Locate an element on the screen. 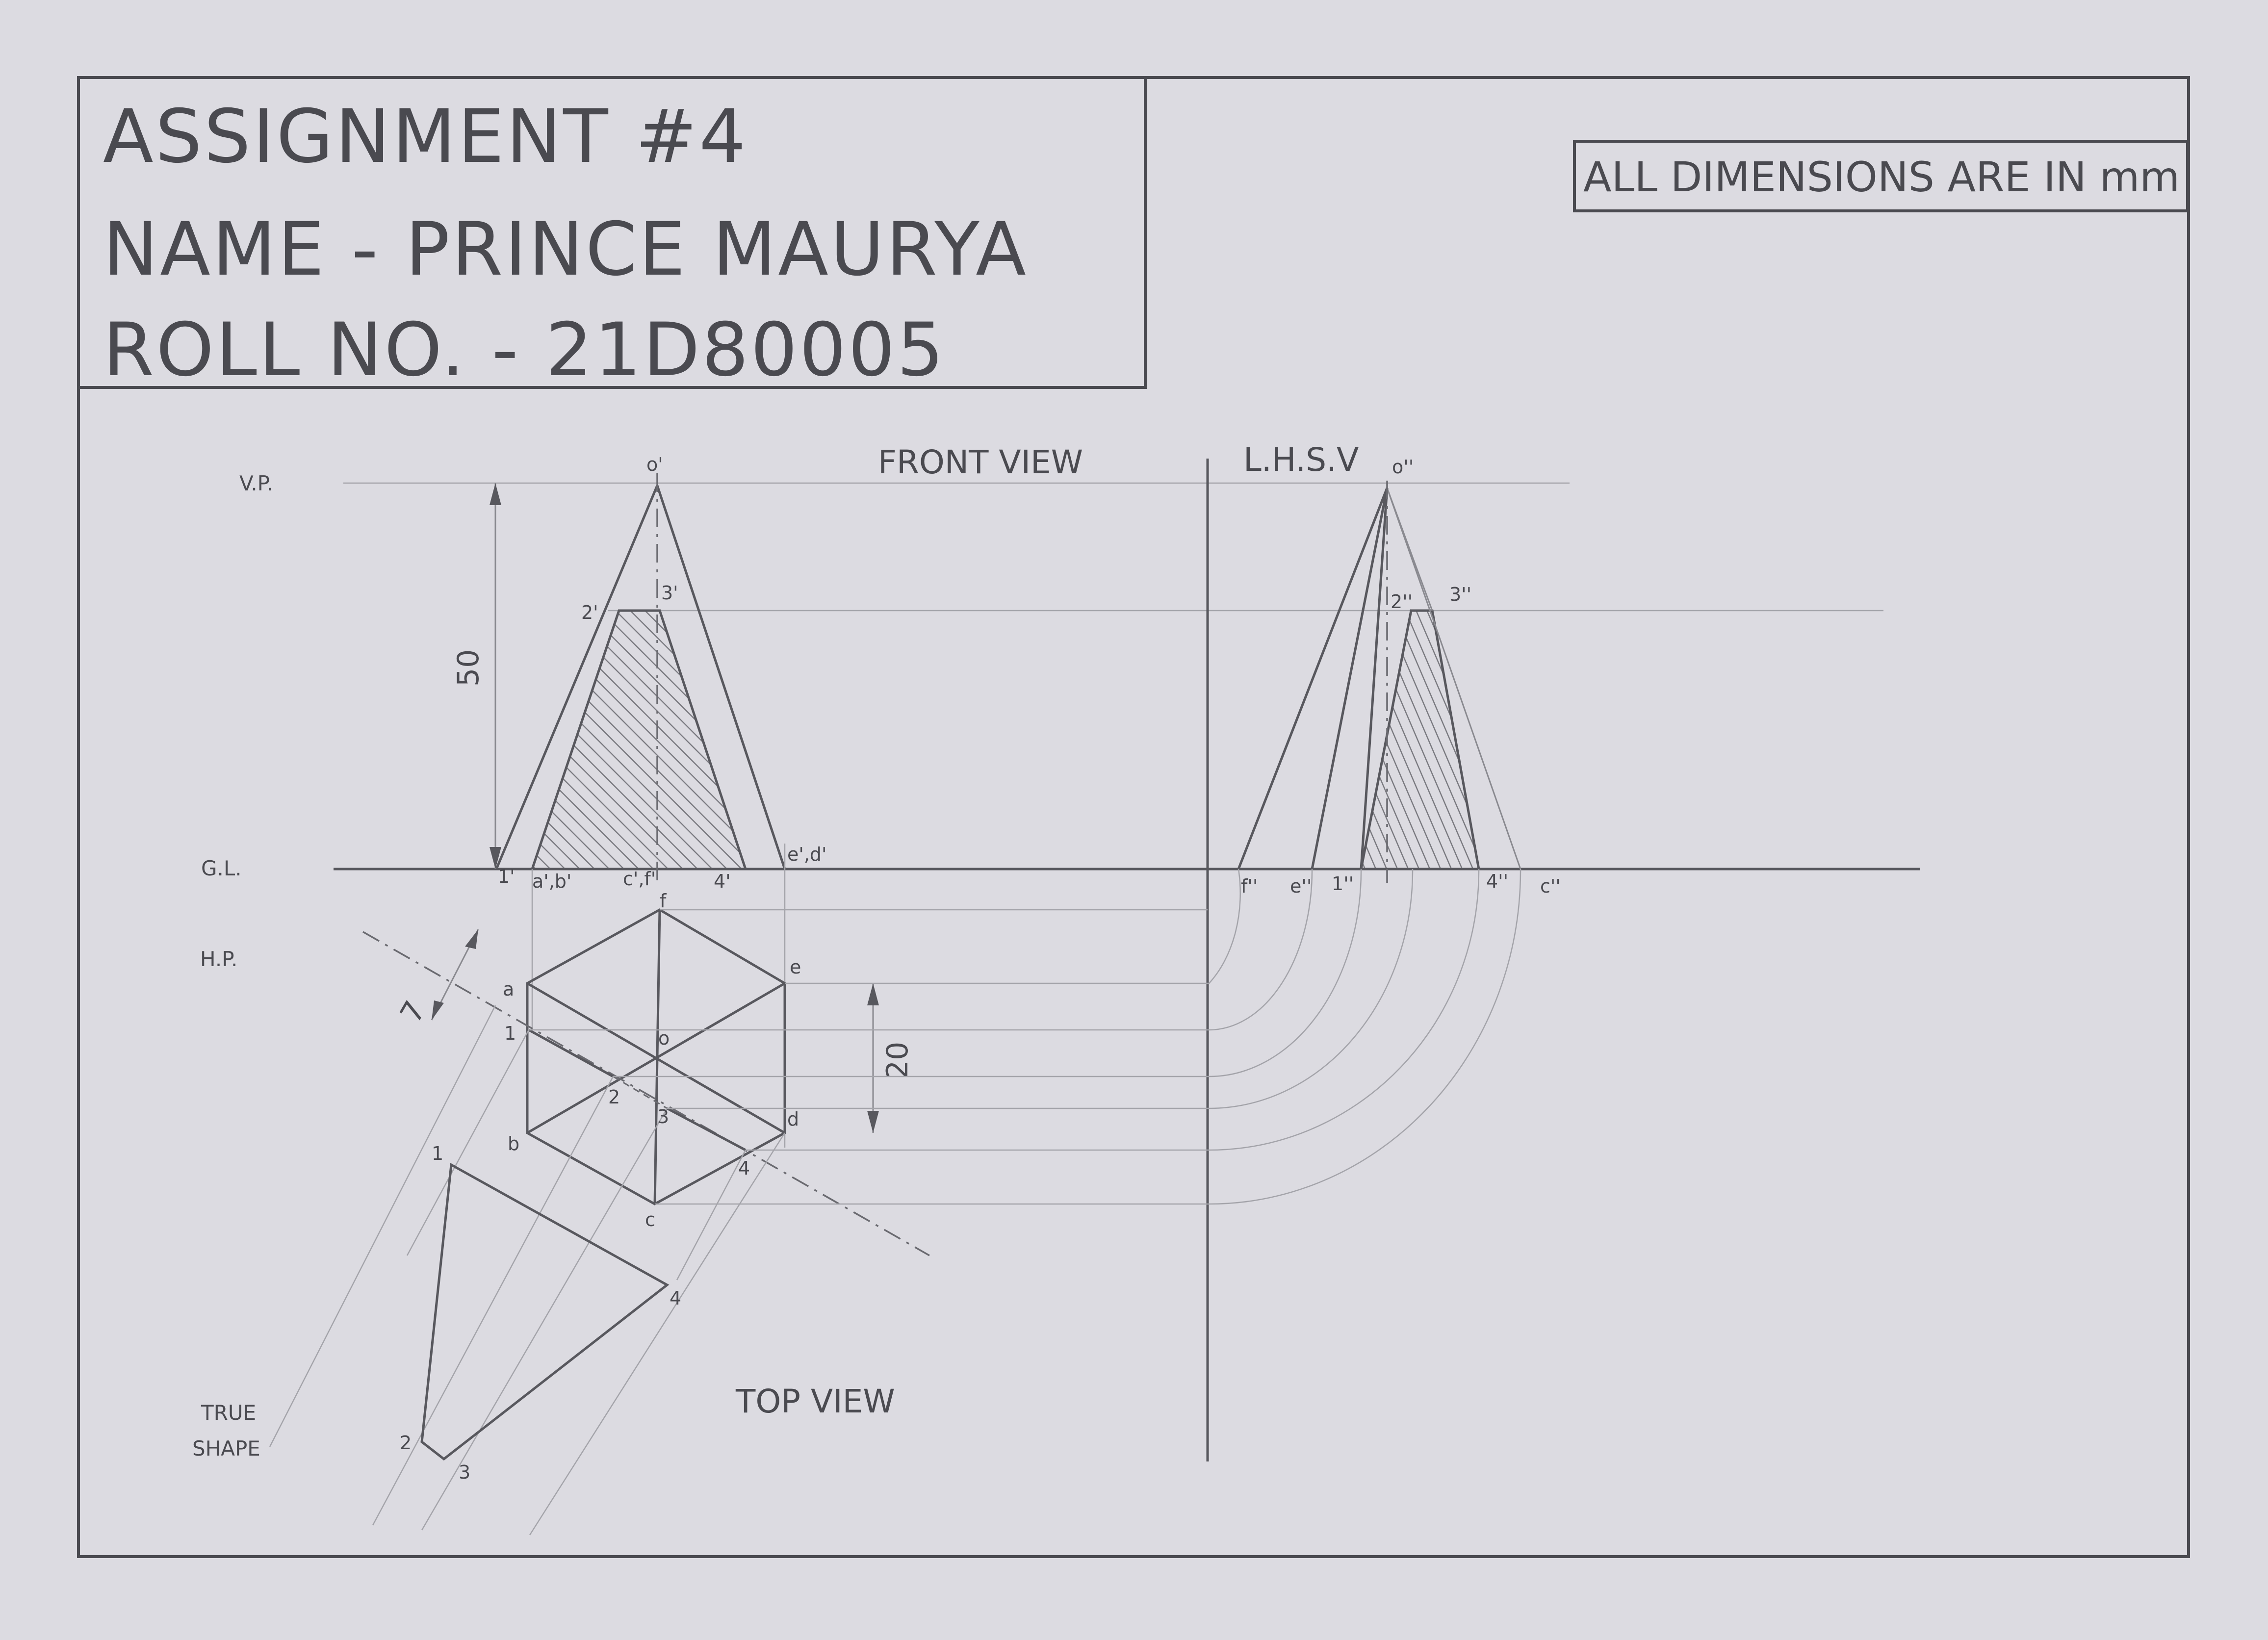 The height and width of the screenshot is (1640, 2268). svg-text: o'' is located at coordinates (1403, 467).